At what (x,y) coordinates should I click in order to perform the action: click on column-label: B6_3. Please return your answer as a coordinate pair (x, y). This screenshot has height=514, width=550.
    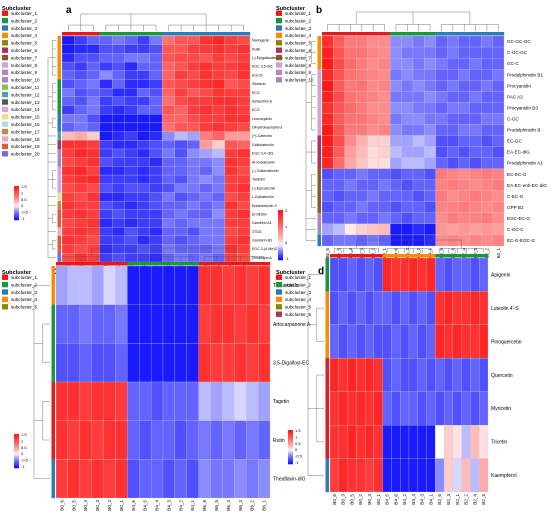
    Looking at the image, I should click on (240, 505).